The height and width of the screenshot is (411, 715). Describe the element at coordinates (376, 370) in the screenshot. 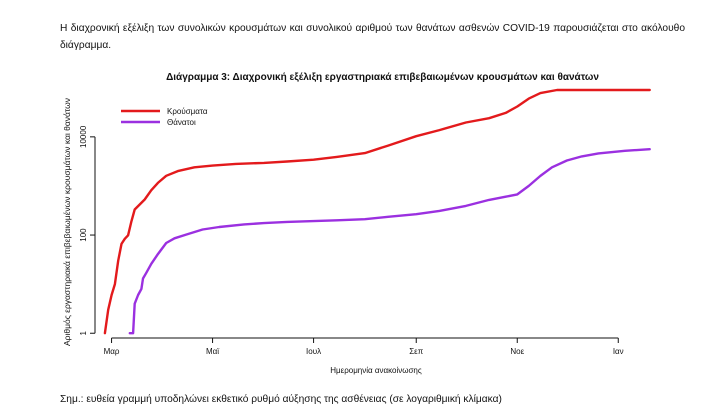

I see `x-axis-label: Ημερομηνία ανακοίνωσης` at that location.